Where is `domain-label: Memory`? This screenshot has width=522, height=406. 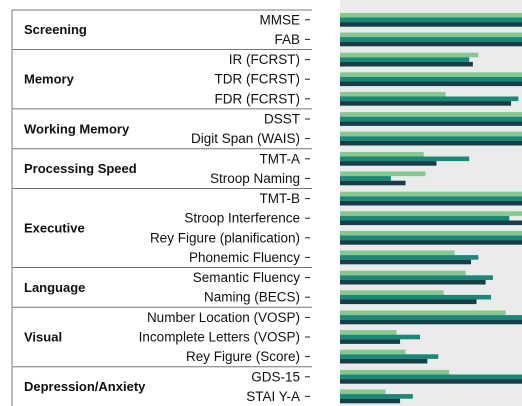 domain-label: Memory is located at coordinates (49, 79).